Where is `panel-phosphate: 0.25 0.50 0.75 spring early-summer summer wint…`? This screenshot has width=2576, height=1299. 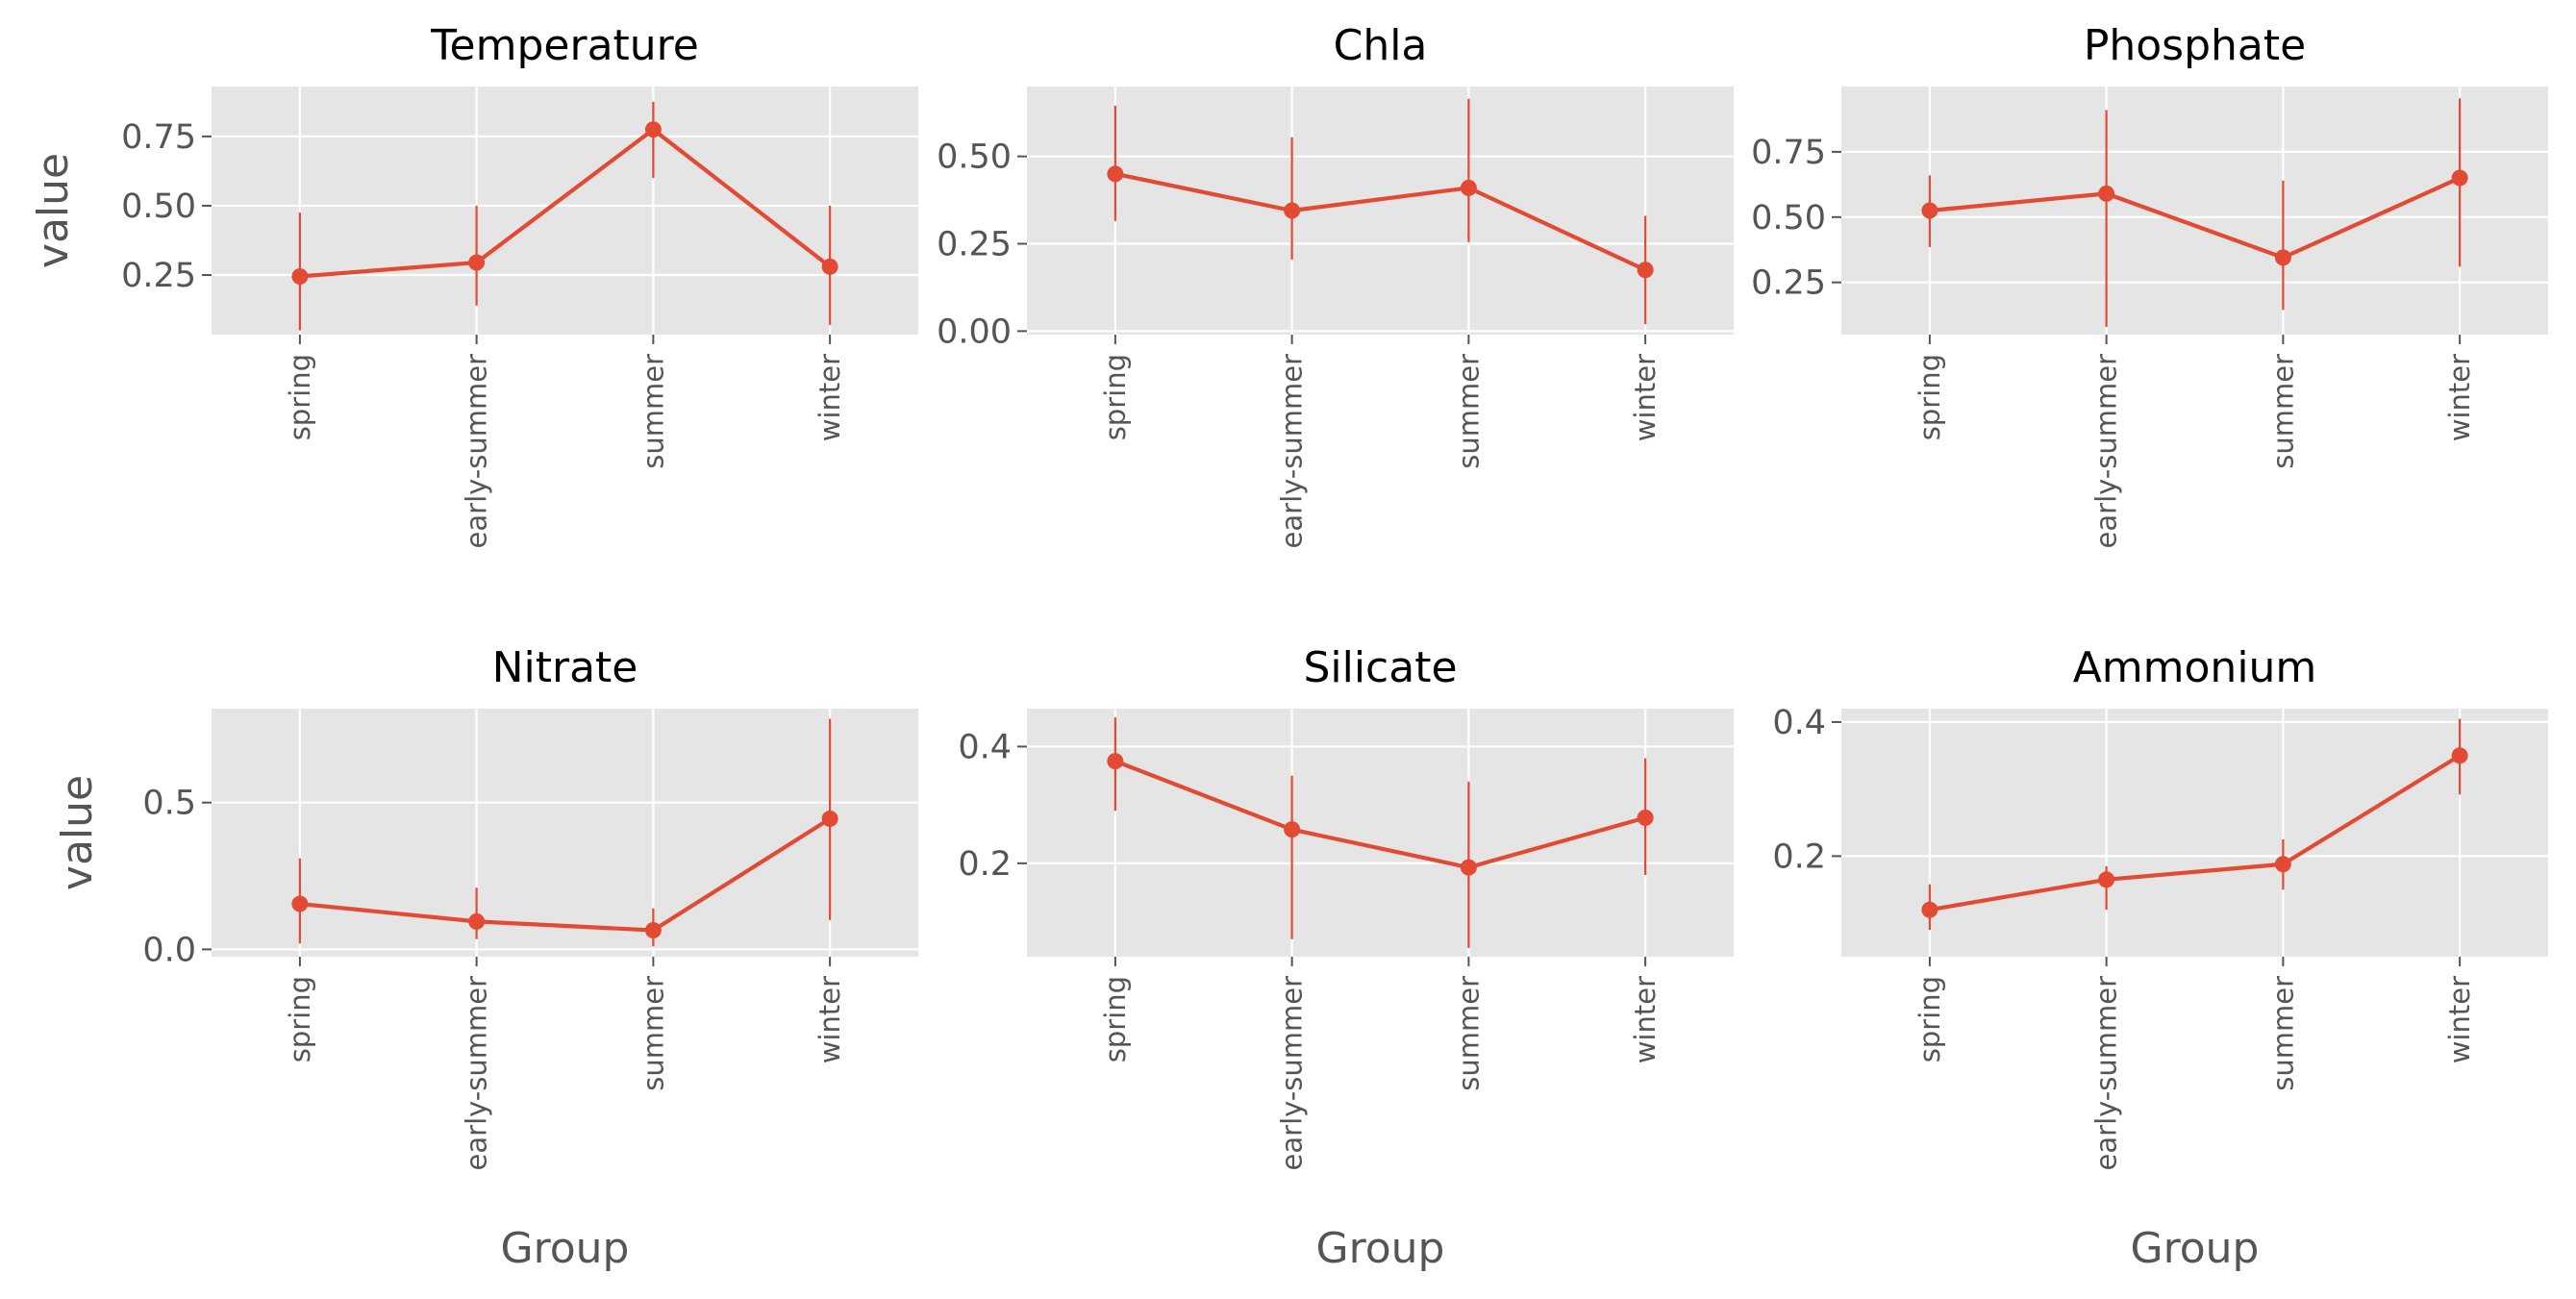 panel-phosphate: 0.25 0.50 0.75 spring early-summer summer wint… is located at coordinates (2149, 284).